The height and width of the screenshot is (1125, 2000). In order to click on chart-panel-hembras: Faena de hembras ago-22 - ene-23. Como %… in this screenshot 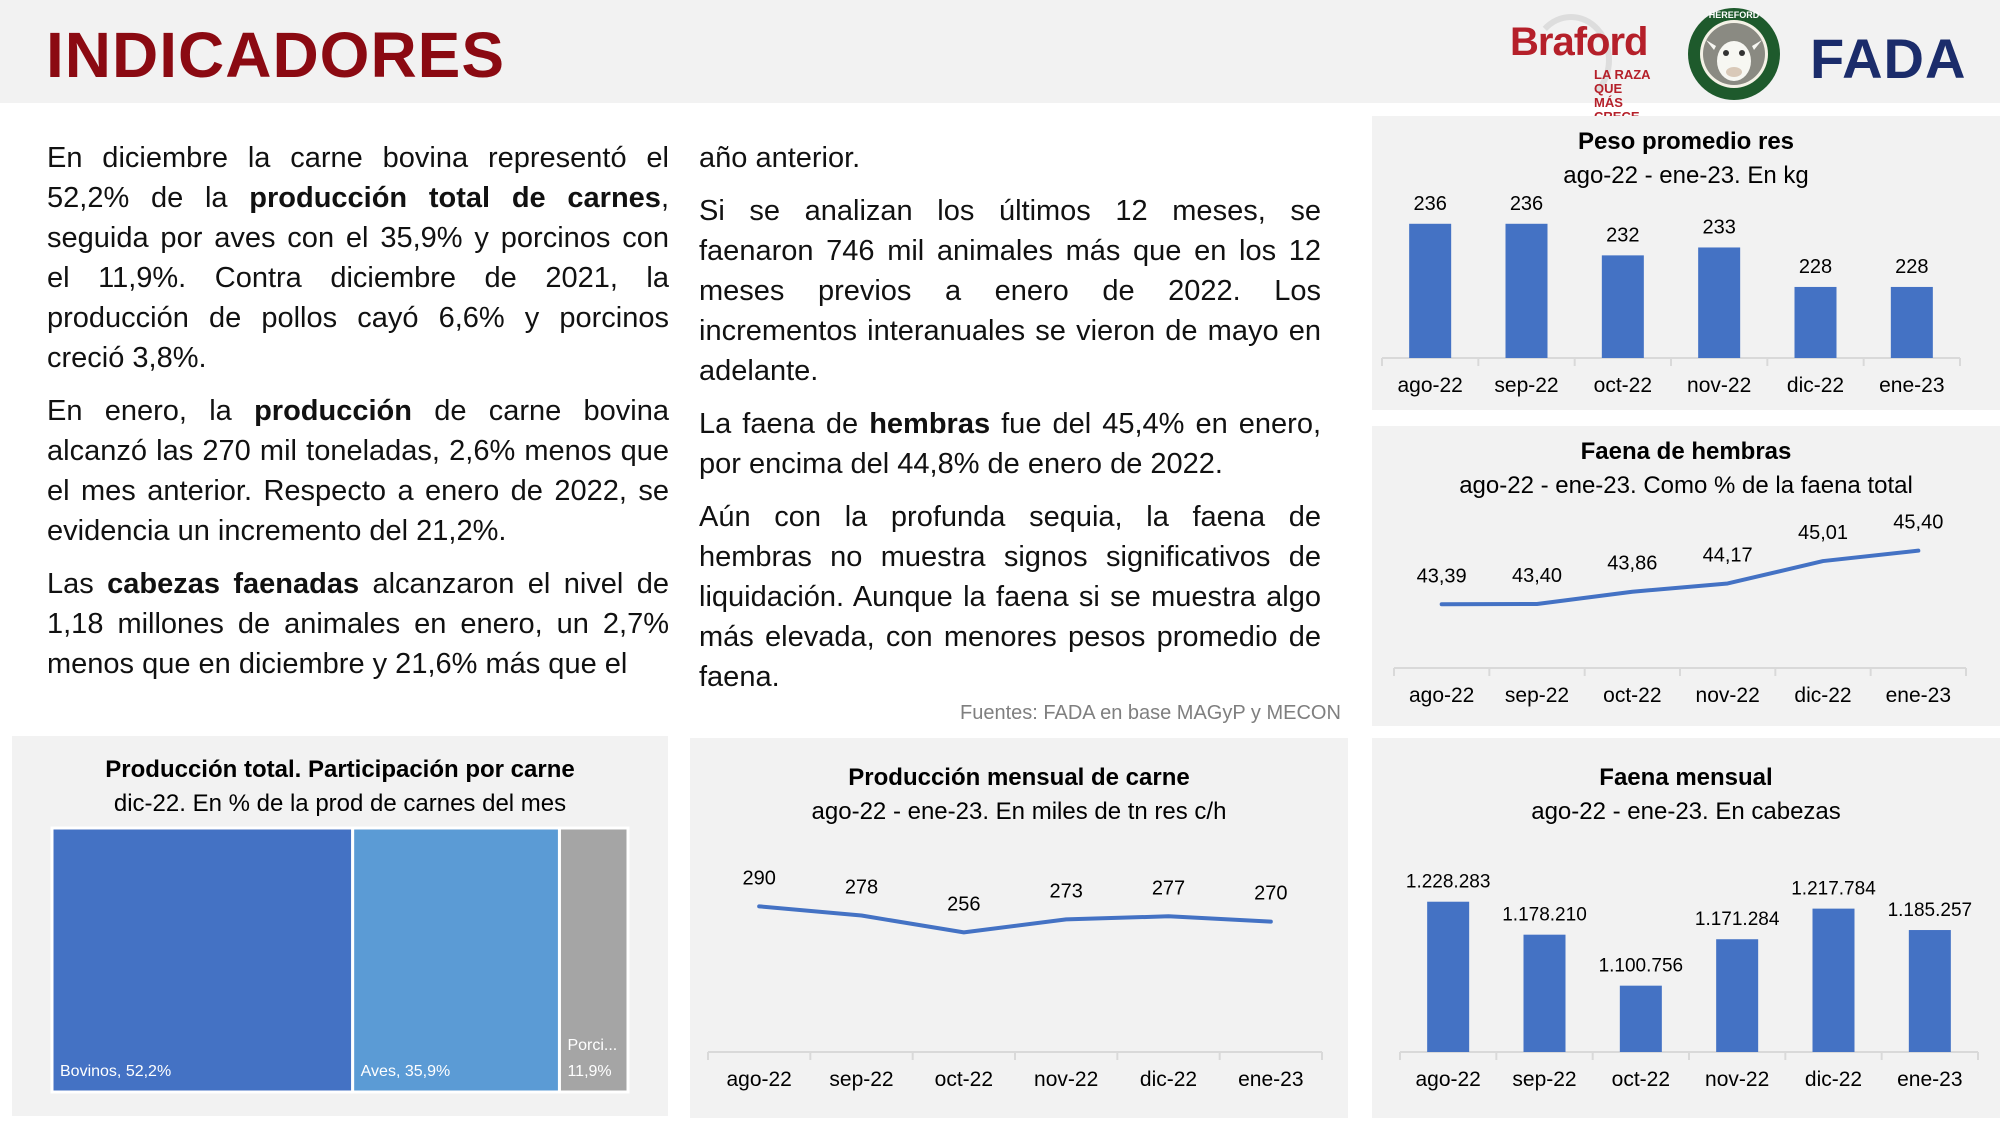, I will do `click(1686, 576)`.